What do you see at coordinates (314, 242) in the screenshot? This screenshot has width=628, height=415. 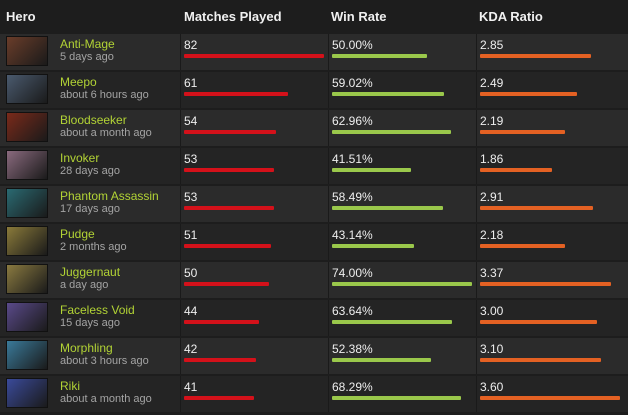 I see `table-row: Pudge 2 months ago 51 43.14% 2.18` at bounding box center [314, 242].